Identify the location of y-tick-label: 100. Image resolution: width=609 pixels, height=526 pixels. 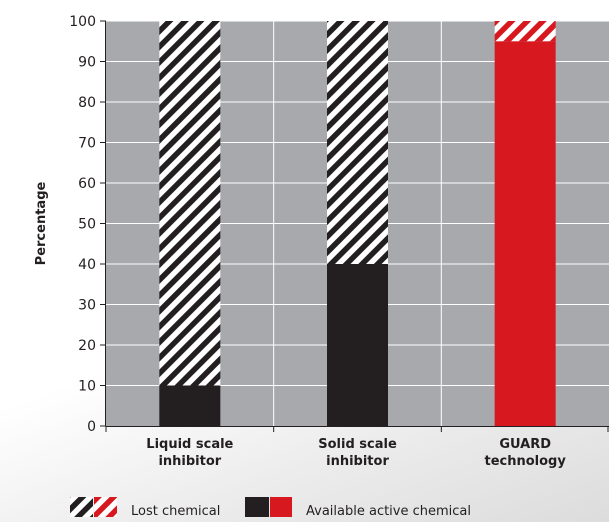
(82, 22).